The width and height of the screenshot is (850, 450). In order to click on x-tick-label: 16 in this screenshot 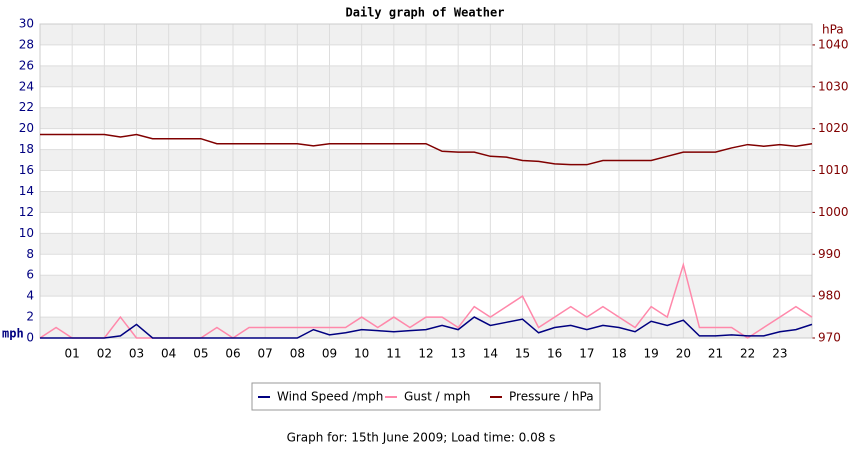, I will do `click(554, 354)`.